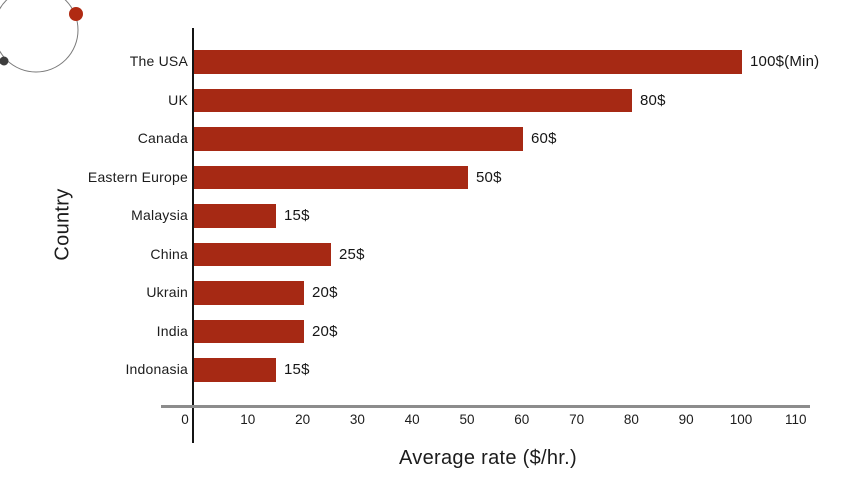 The height and width of the screenshot is (500, 858). I want to click on category-label: The USA, so click(158, 61).